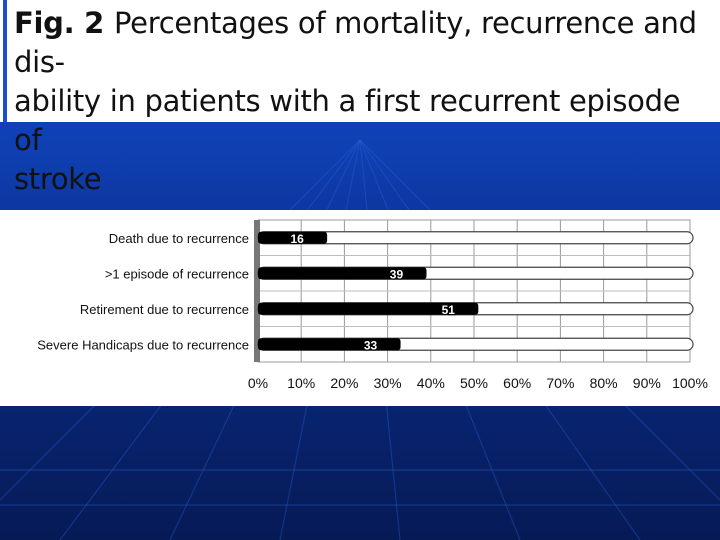  What do you see at coordinates (59, 23) in the screenshot?
I see `figure-number: Fig. 2` at bounding box center [59, 23].